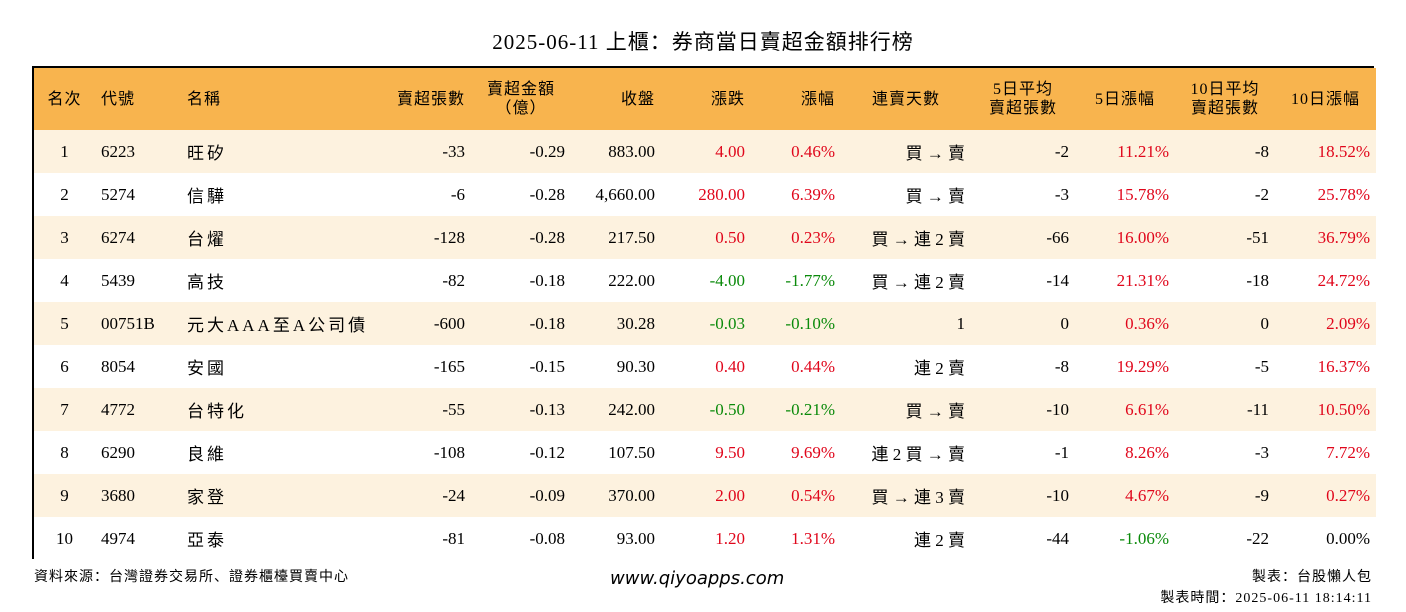 This screenshot has width=1406, height=612. What do you see at coordinates (730, 237) in the screenshot?
I see `cell-change: 0.50` at bounding box center [730, 237].